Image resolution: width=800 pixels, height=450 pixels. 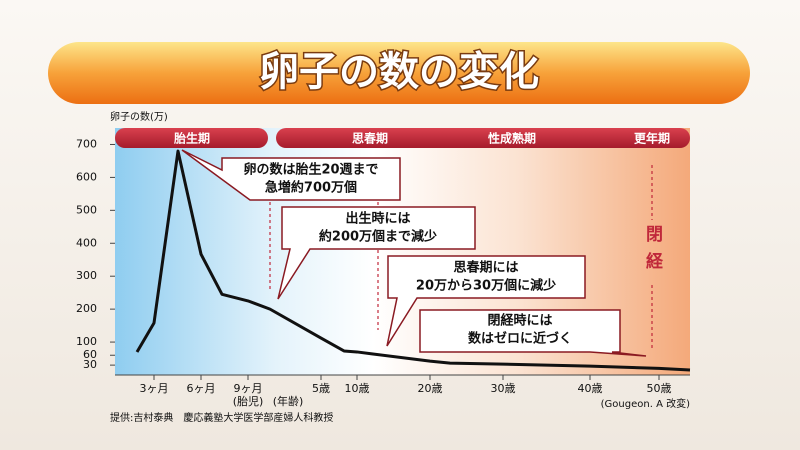 What do you see at coordinates (86, 341) in the screenshot?
I see `y-tick-label: 100` at bounding box center [86, 341].